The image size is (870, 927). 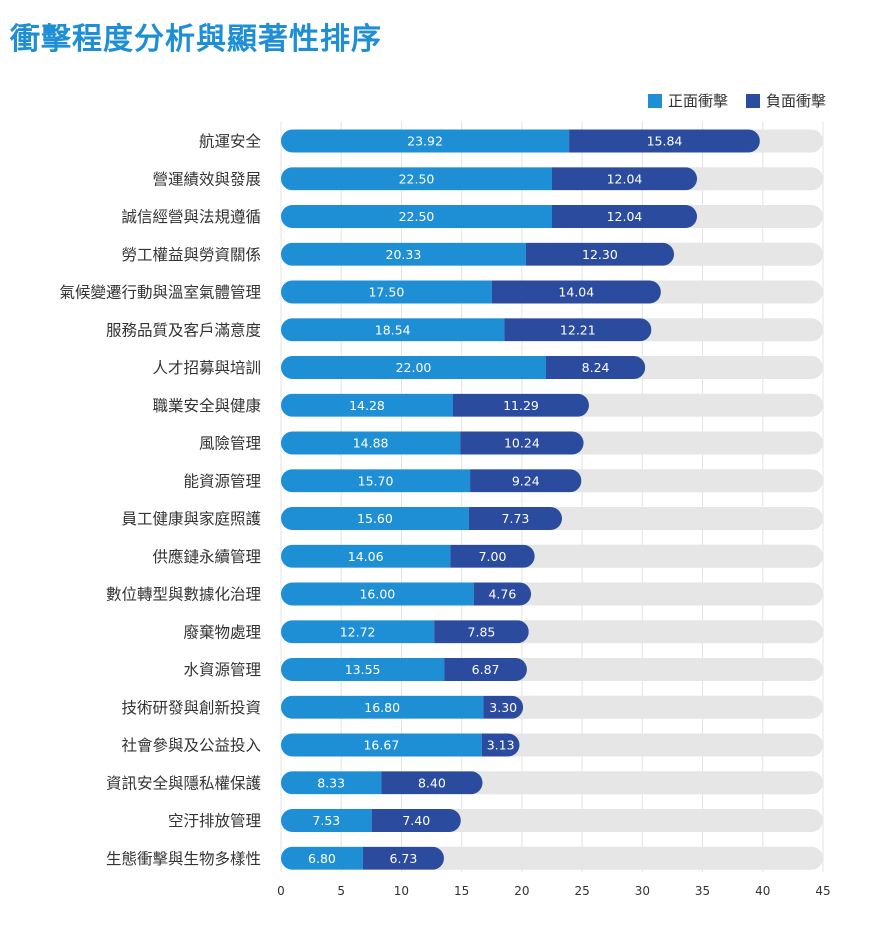 I want to click on category-label: 航運安全, so click(x=230, y=142).